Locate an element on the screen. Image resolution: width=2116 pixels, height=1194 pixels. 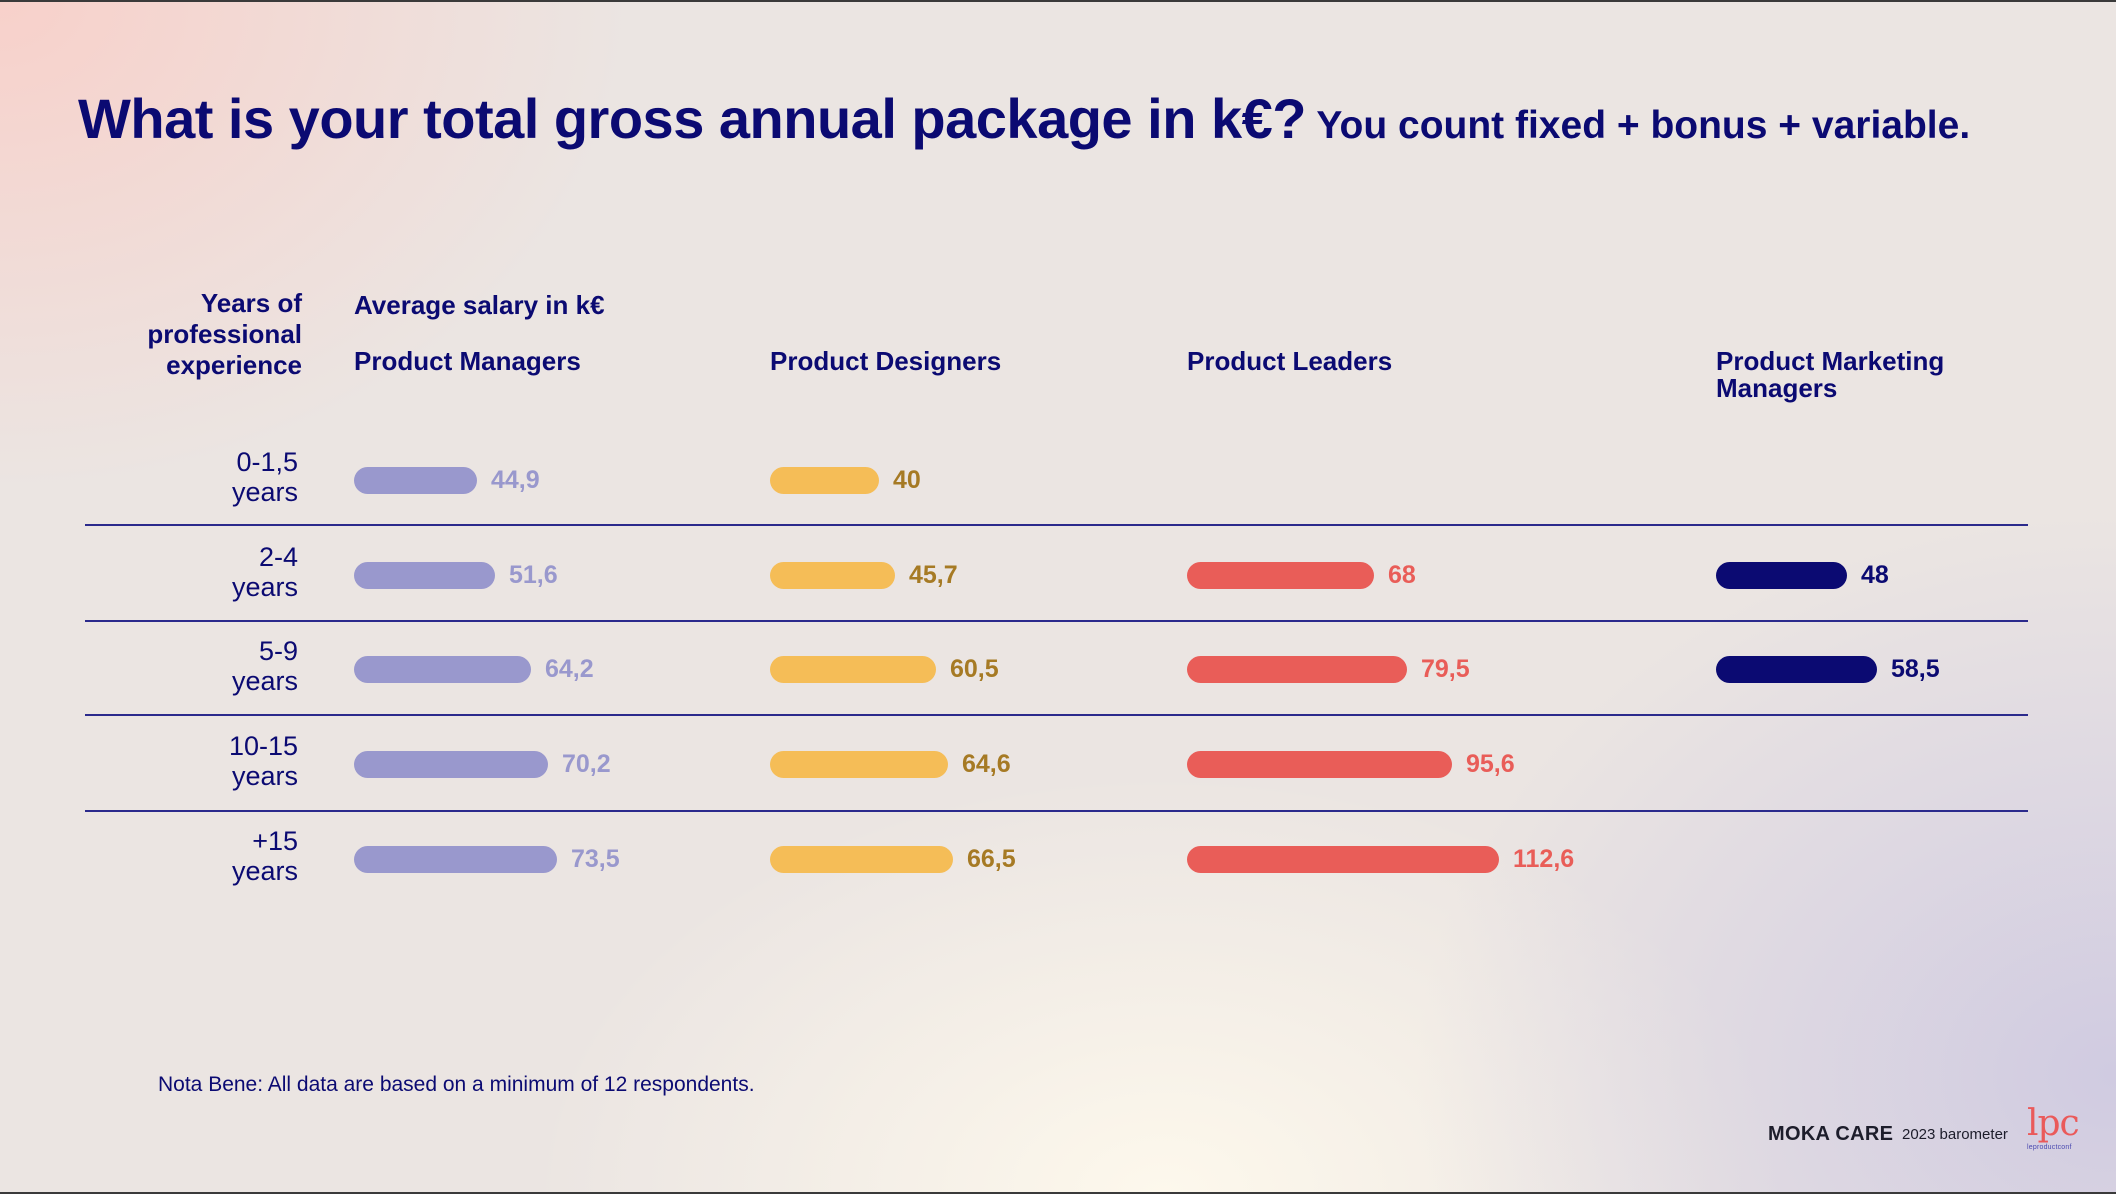
row-label: 0-1,5 years is located at coordinates (224, 477).